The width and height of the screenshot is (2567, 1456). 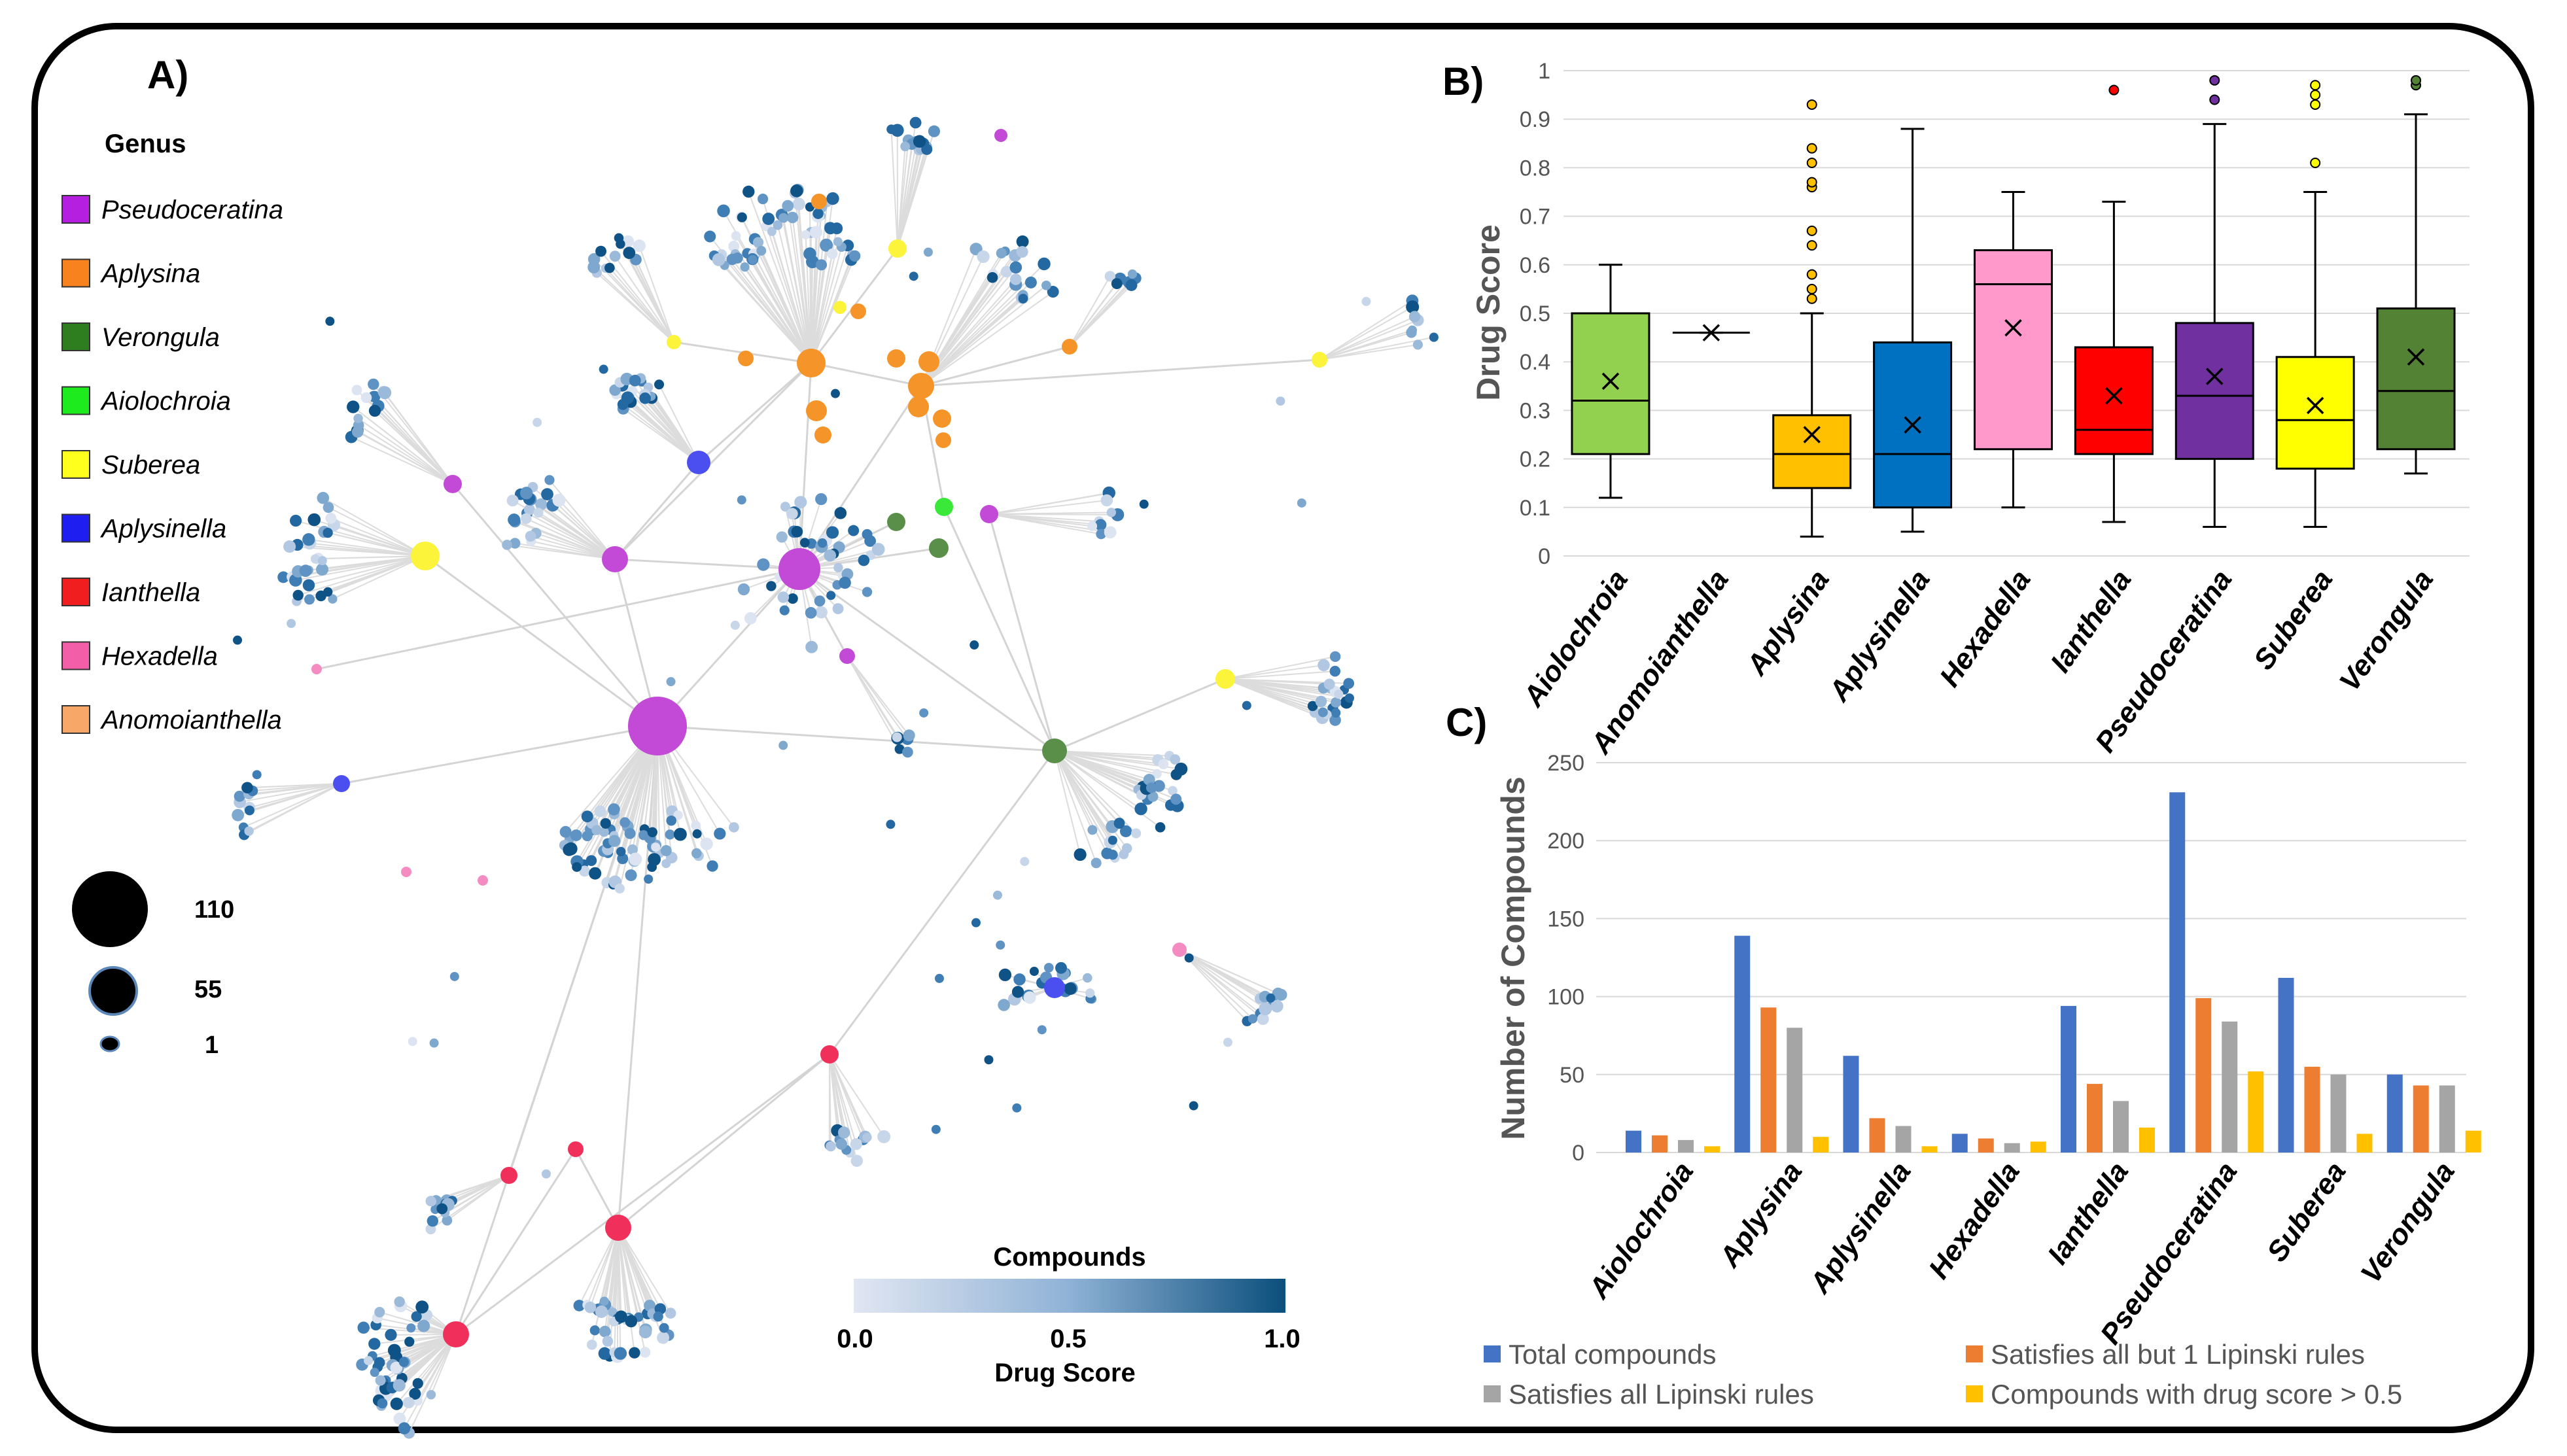 I want to click on size-label-large: 110, so click(x=214, y=910).